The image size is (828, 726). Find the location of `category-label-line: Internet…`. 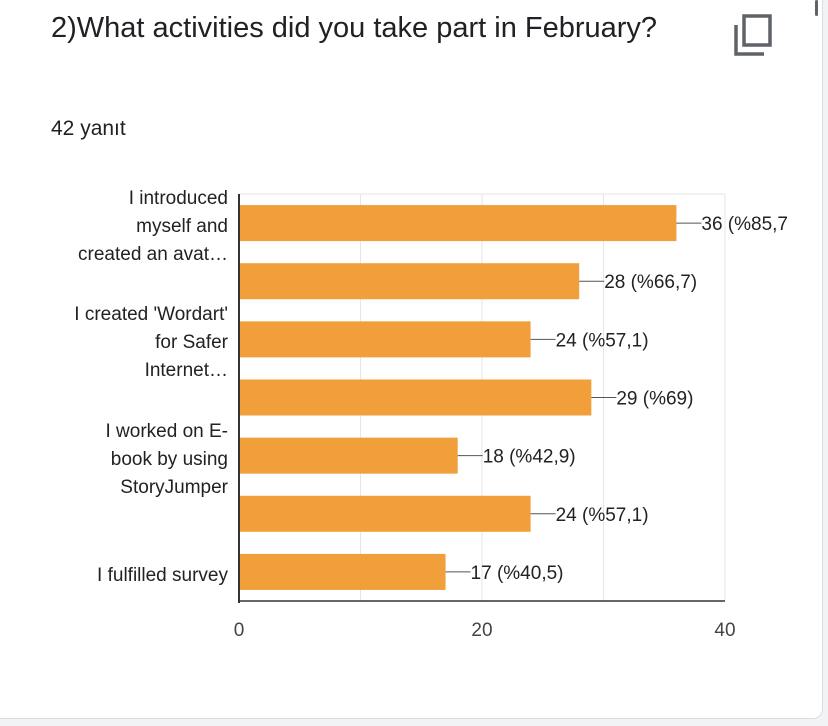

category-label-line: Internet… is located at coordinates (186, 371).